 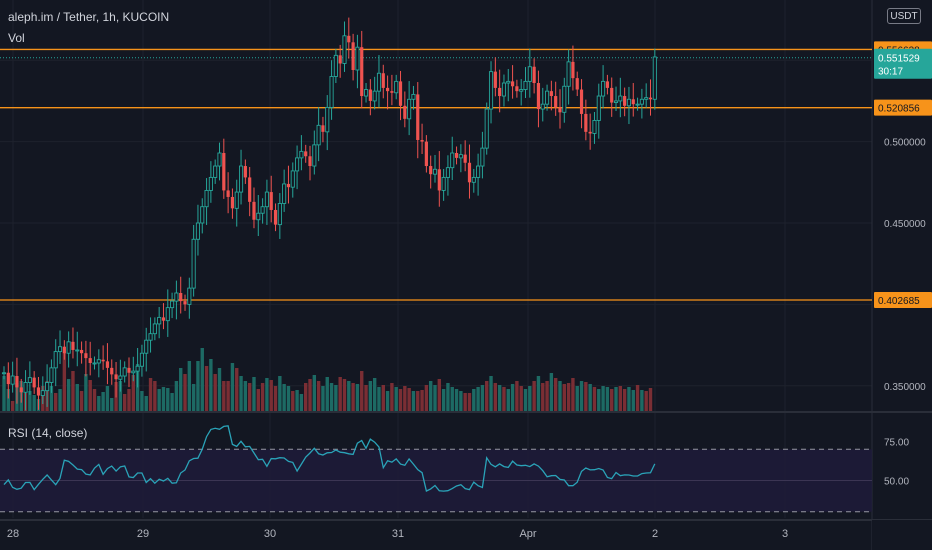 What do you see at coordinates (904, 16) in the screenshot?
I see `currency-selector-button: USDT` at bounding box center [904, 16].